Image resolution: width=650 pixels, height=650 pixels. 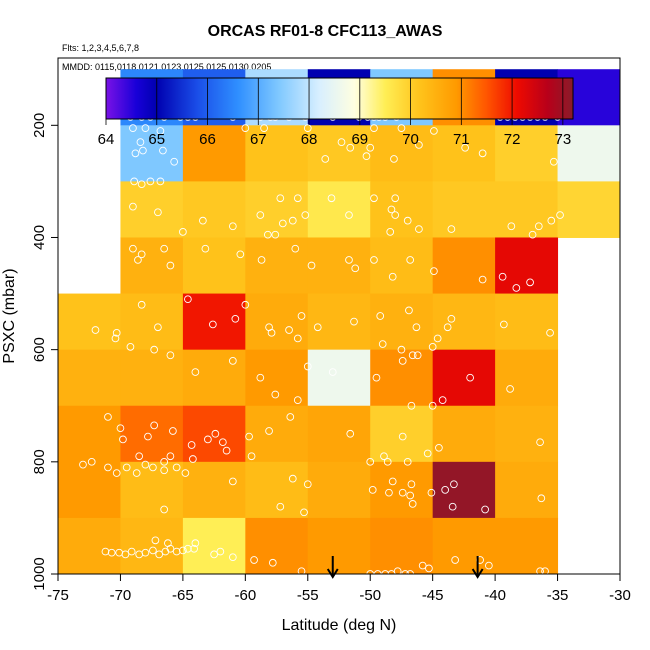 What do you see at coordinates (339, 98) in the screenshot?
I see `colorbar-frame` at bounding box center [339, 98].